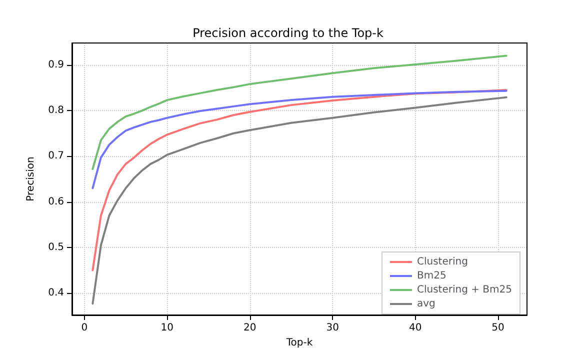 The height and width of the screenshot is (360, 576). Describe the element at coordinates (431, 276) in the screenshot. I see `legend-label: Bm25` at that location.